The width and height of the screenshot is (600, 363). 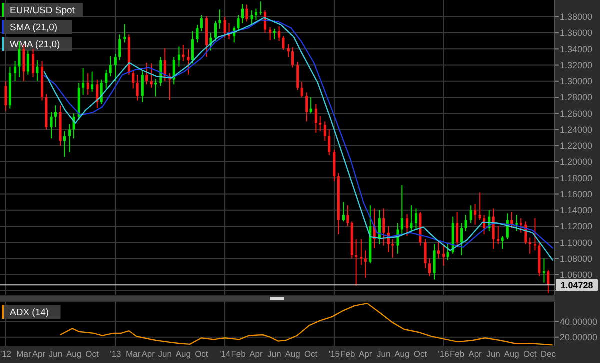 I want to click on y-tick-label: 40.00000, so click(x=579, y=321).